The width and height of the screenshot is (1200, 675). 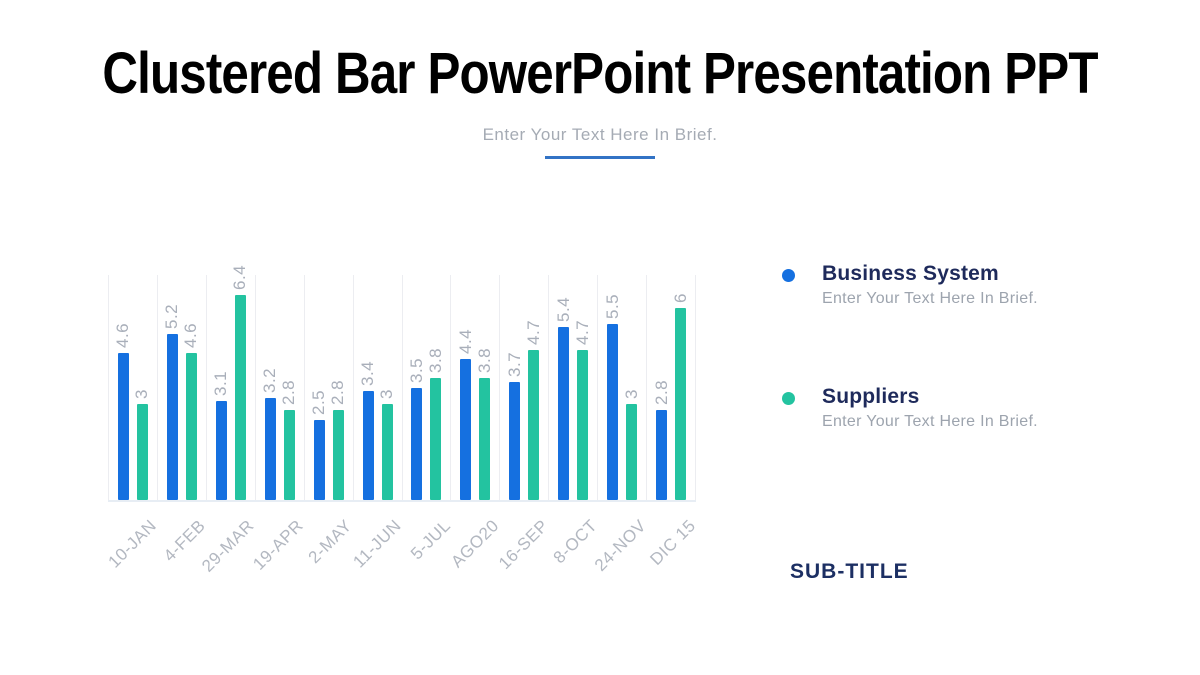 I want to click on chart-category-column: 5.2 4.6, so click(x=181, y=387).